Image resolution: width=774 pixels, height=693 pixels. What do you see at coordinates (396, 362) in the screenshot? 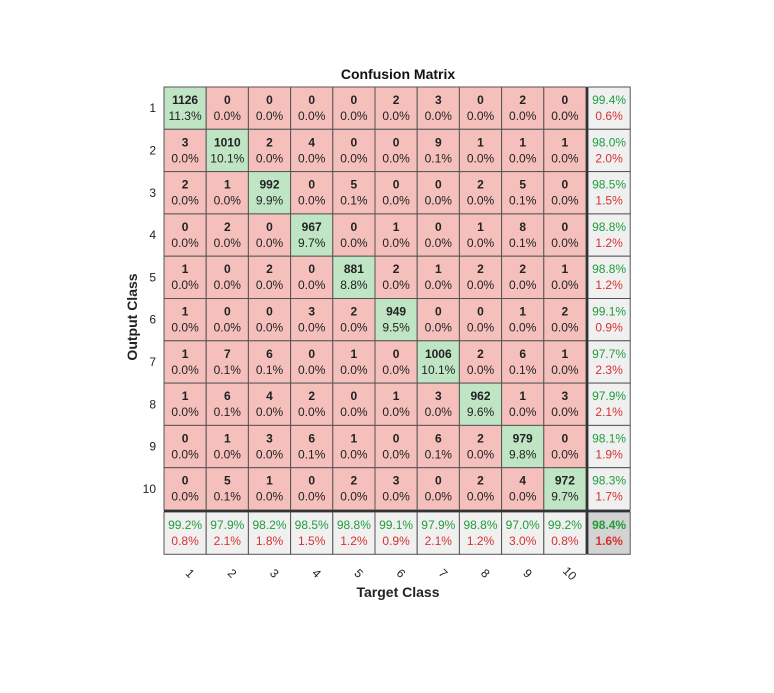
I see `cell-r7-c6` at bounding box center [396, 362].